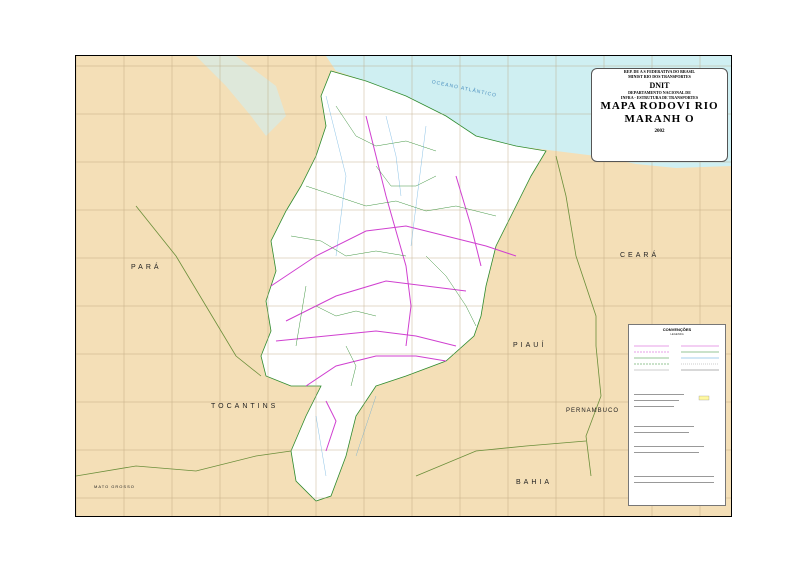 The width and height of the screenshot is (800, 566). What do you see at coordinates (677, 334) in the screenshot?
I see `legend-subtitle: LEGENDA` at bounding box center [677, 334].